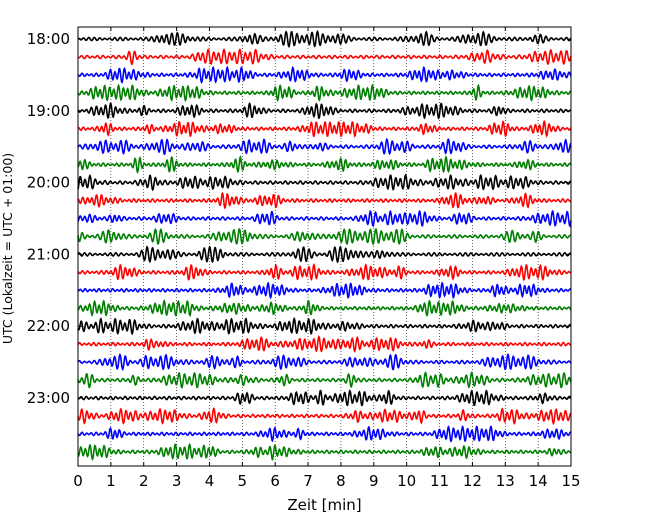 The height and width of the screenshot is (520, 650). Describe the element at coordinates (406, 481) in the screenshot. I see `x-tick-label: 10` at that location.